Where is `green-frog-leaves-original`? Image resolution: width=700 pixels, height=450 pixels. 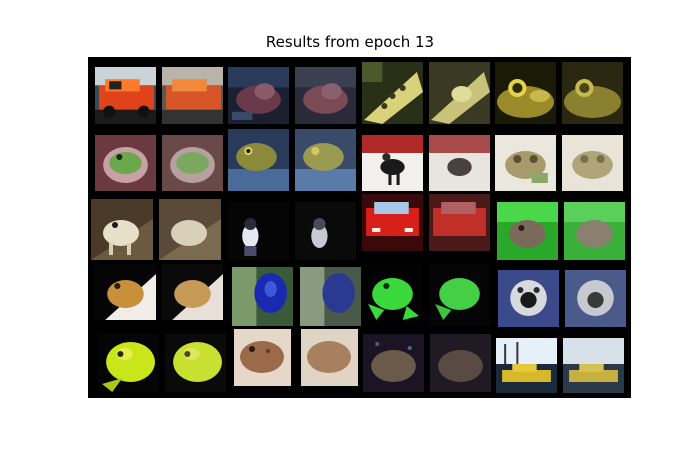 green-frog-leaves-original is located at coordinates (527, 231).